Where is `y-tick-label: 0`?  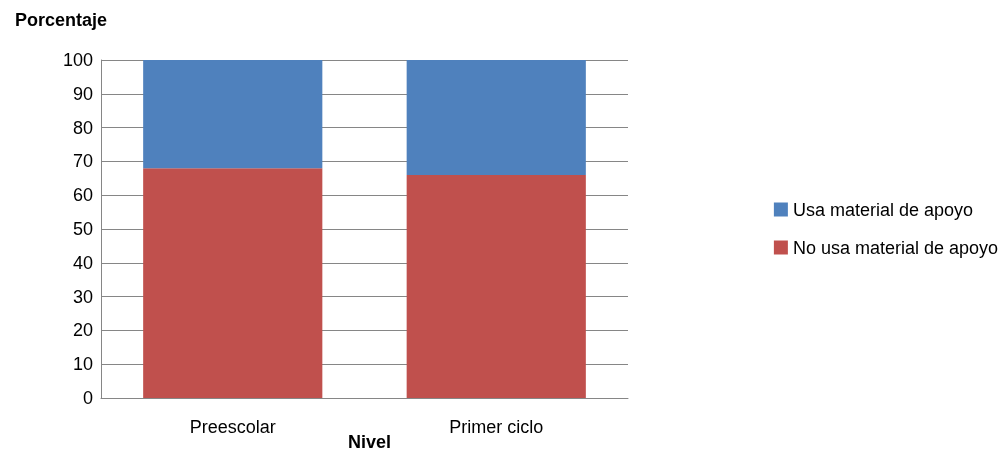 y-tick-label: 0 is located at coordinates (87, 398).